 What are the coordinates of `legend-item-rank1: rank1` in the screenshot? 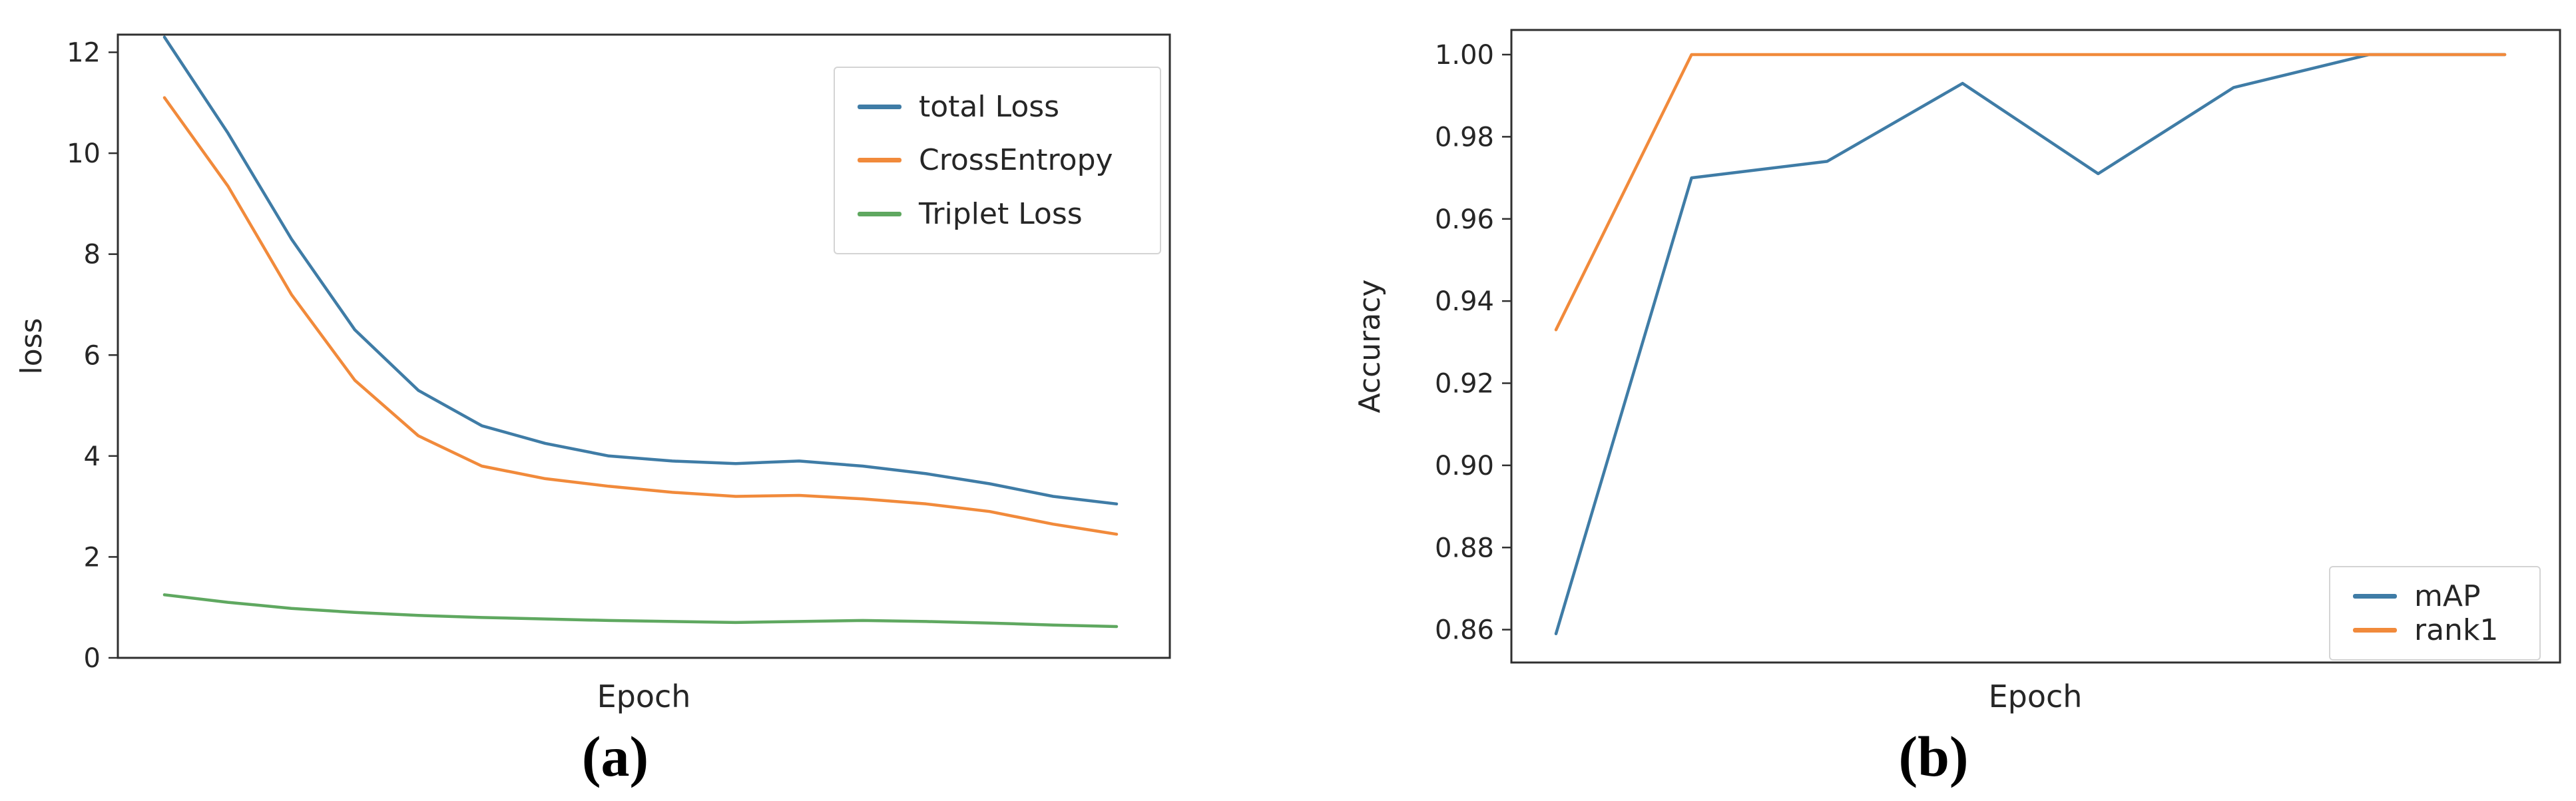 It's located at (2435, 630).